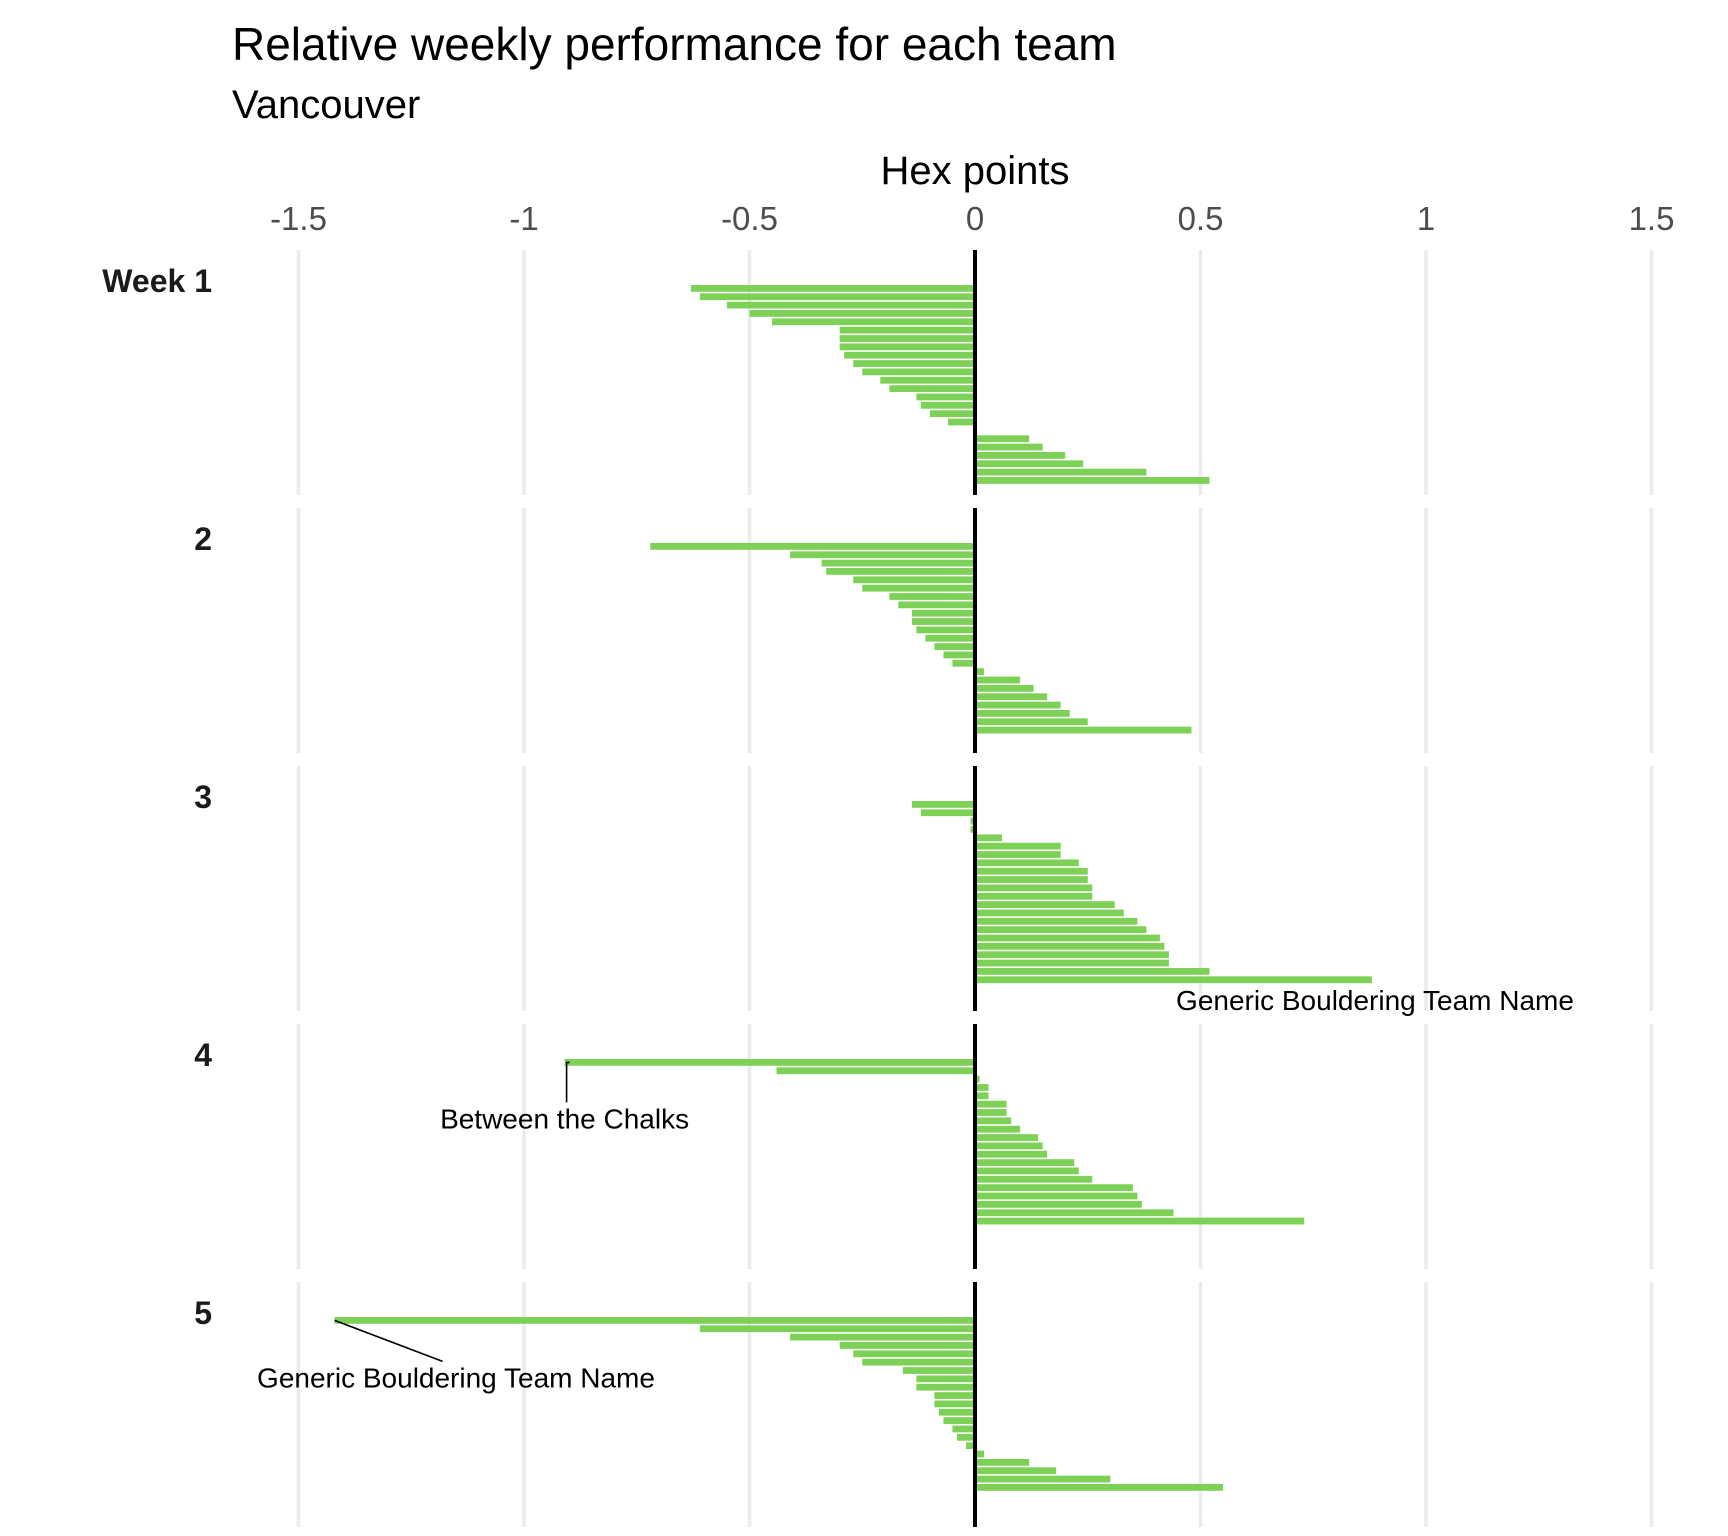  What do you see at coordinates (203, 797) in the screenshot?
I see `week-label: 3` at bounding box center [203, 797].